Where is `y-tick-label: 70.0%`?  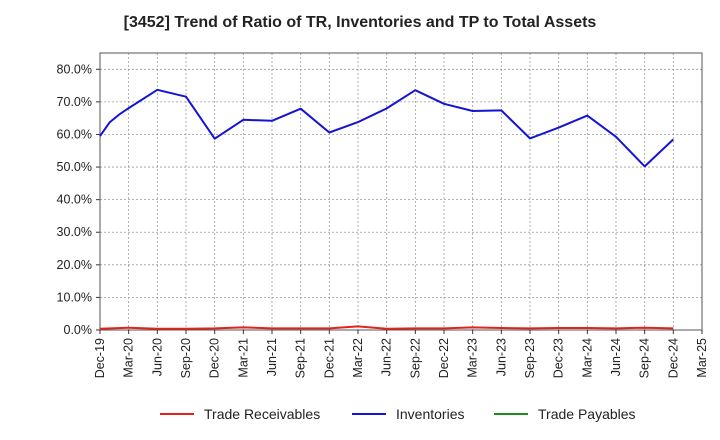
y-tick-label: 70.0% is located at coordinates (74, 102).